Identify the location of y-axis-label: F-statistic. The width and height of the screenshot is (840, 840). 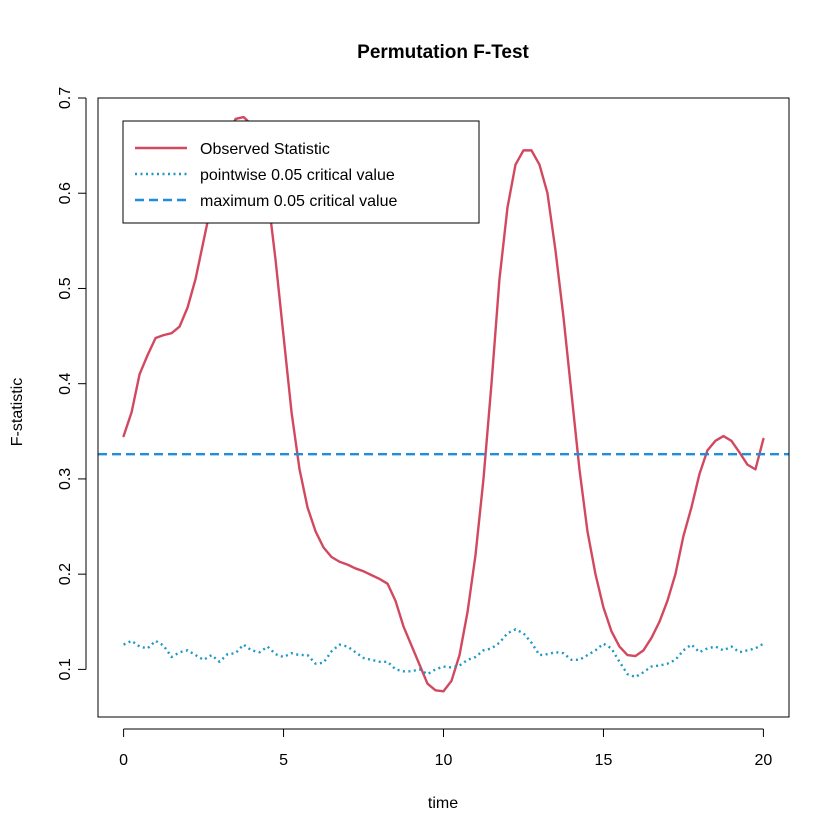
(17, 412).